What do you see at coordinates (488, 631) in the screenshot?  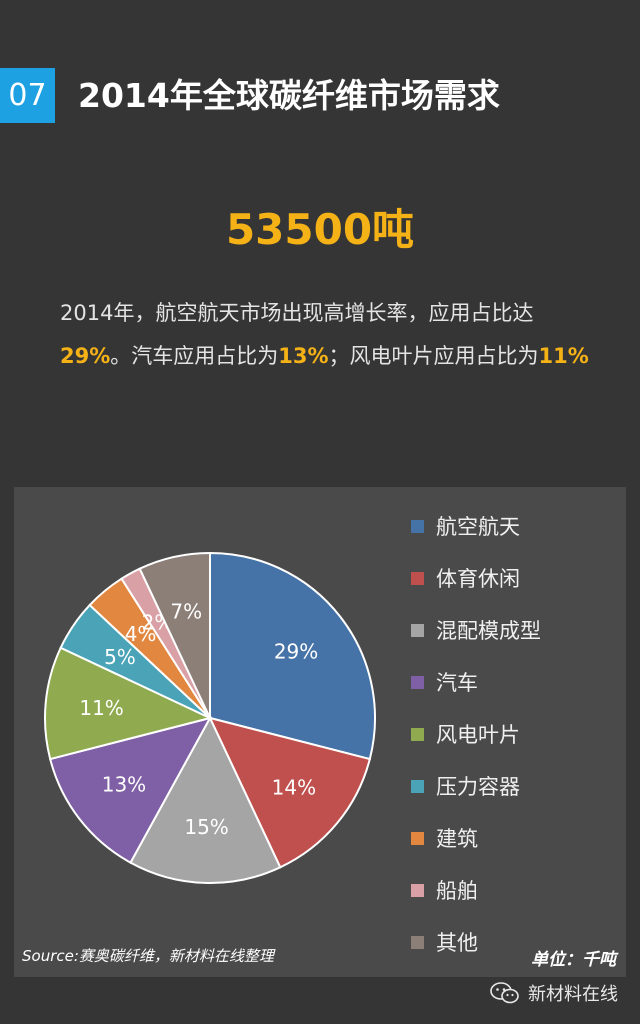 I see `legend-label: 混配模成型` at bounding box center [488, 631].